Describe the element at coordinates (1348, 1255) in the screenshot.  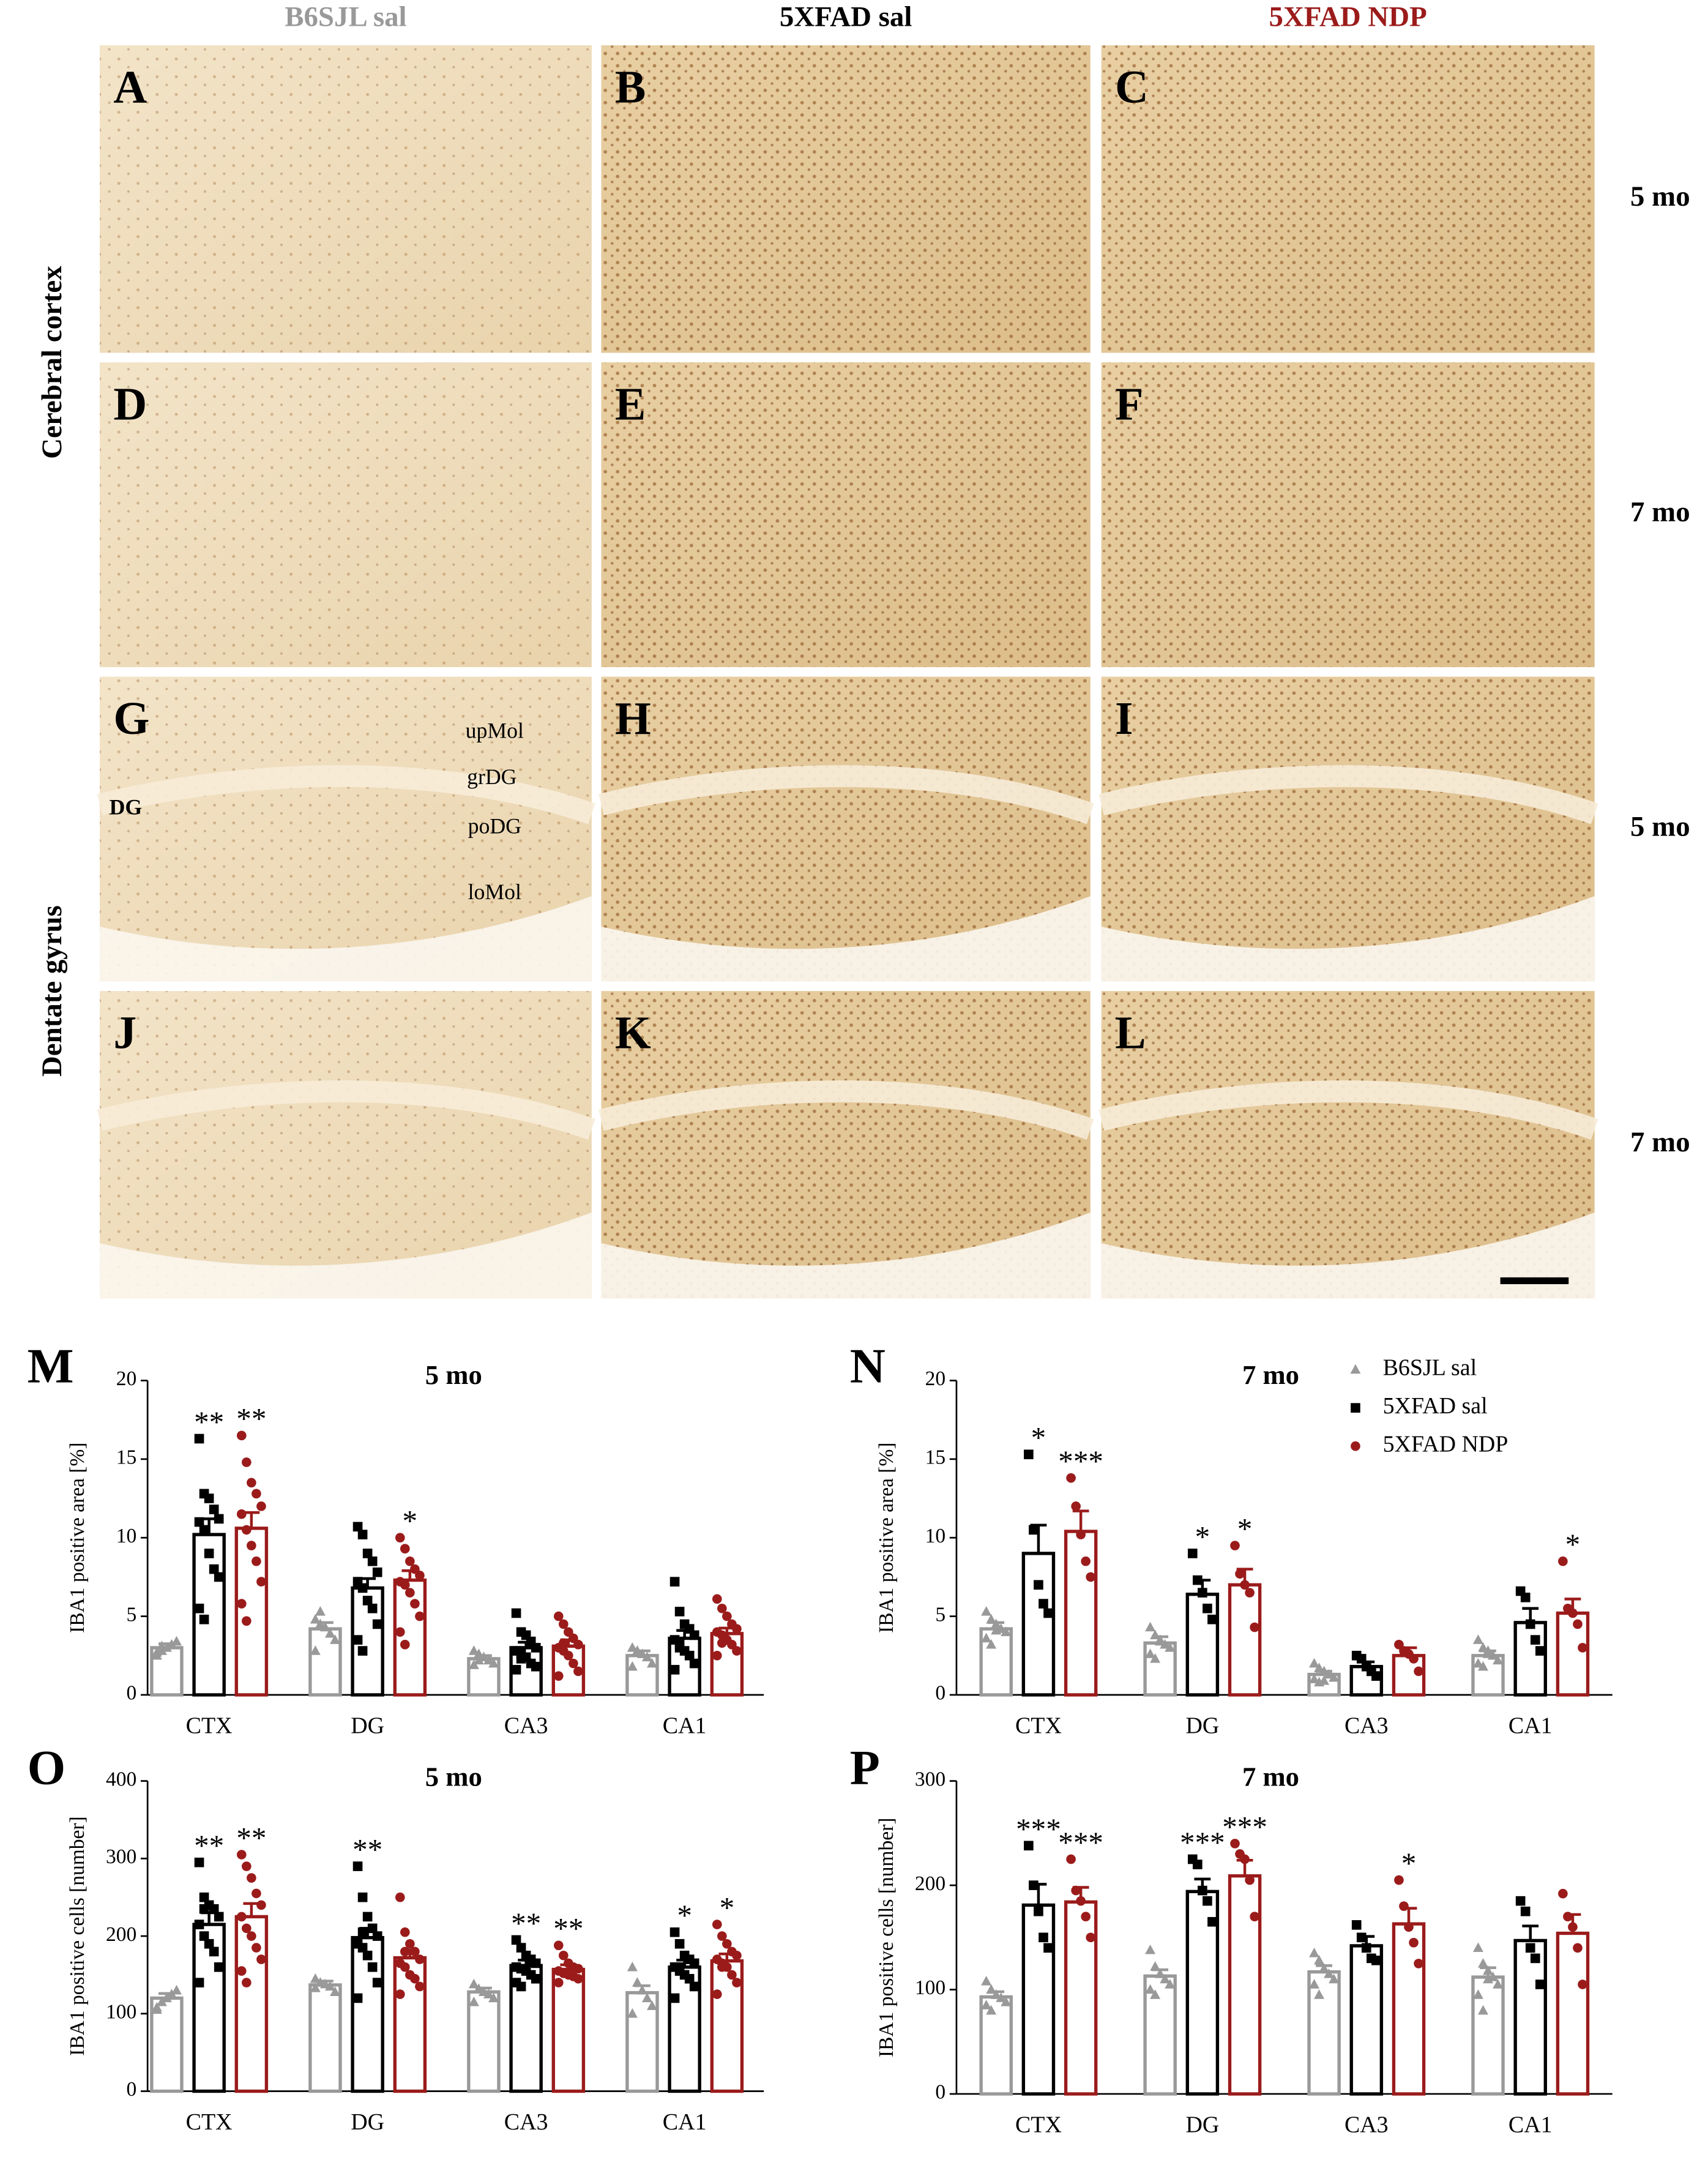
I see `fissure` at that location.